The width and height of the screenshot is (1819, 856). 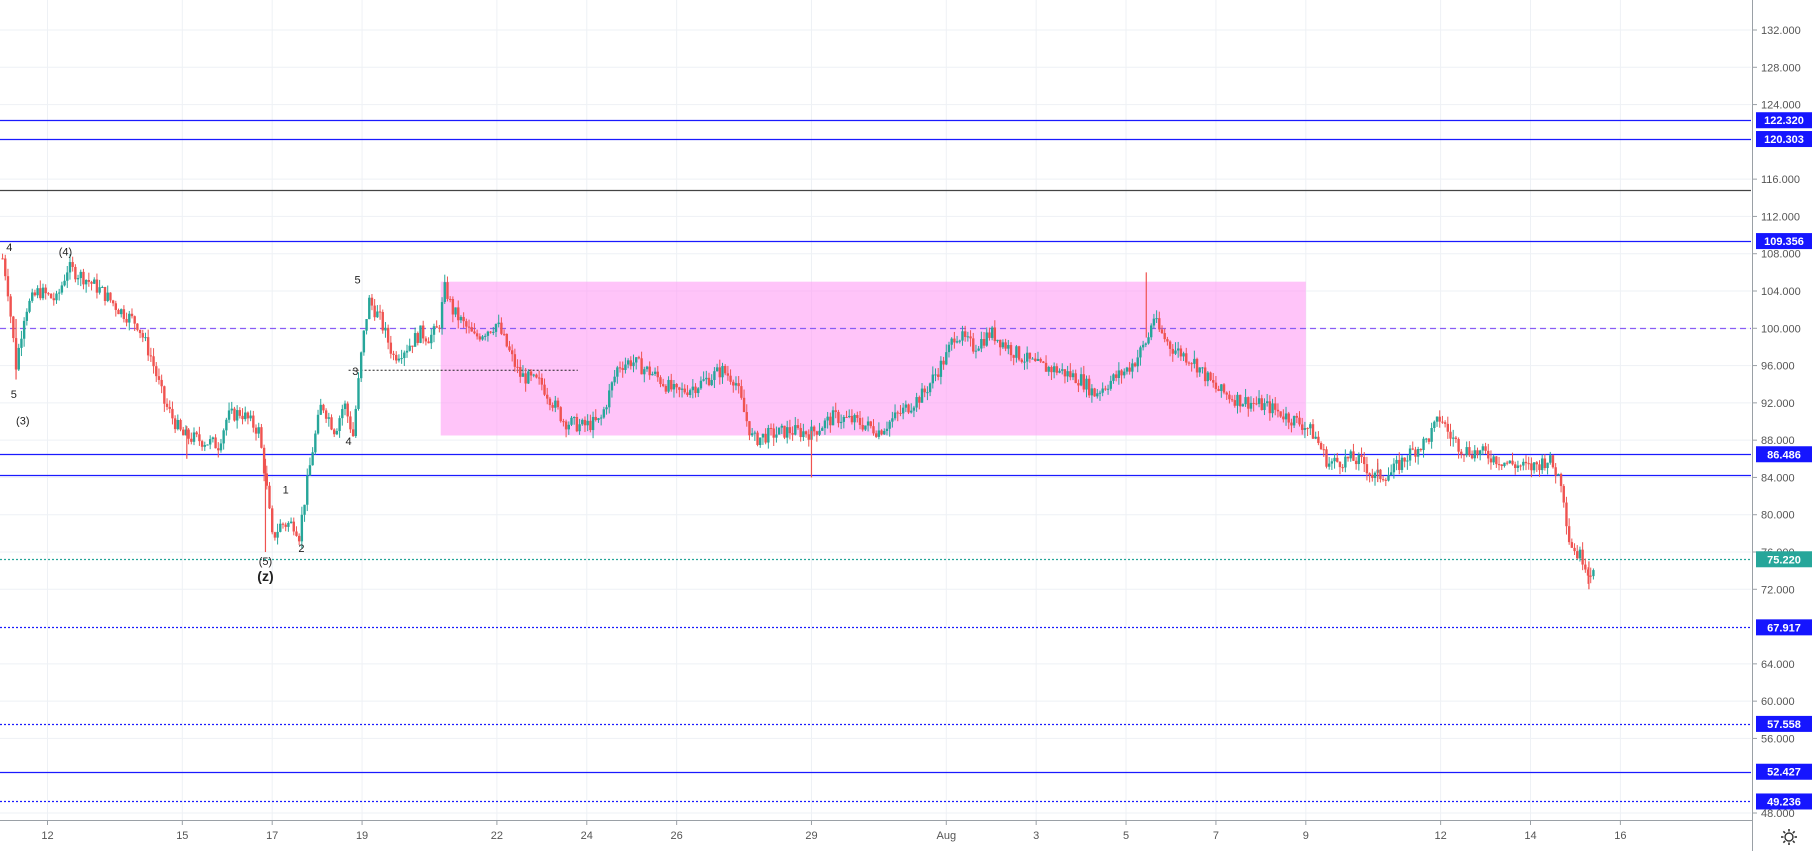 What do you see at coordinates (1784, 801) in the screenshot?
I see `level-label-box` at bounding box center [1784, 801].